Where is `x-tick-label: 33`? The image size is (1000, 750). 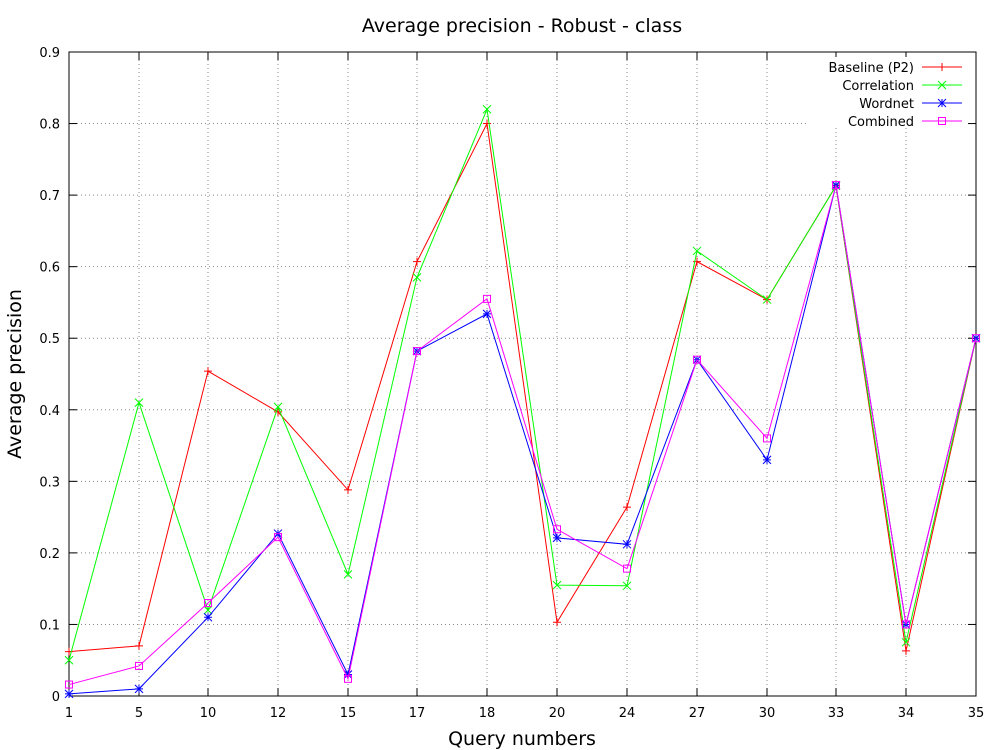 x-tick-label: 33 is located at coordinates (836, 713).